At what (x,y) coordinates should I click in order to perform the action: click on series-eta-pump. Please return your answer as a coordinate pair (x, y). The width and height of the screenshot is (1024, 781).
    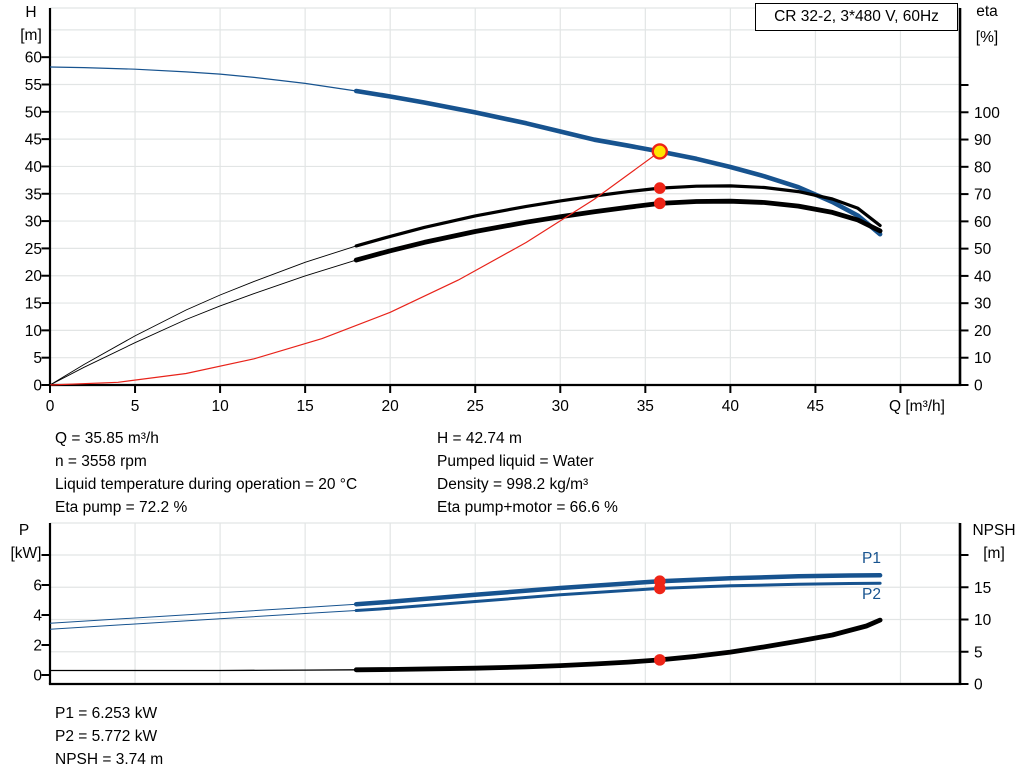
    Looking at the image, I should click on (618, 216).